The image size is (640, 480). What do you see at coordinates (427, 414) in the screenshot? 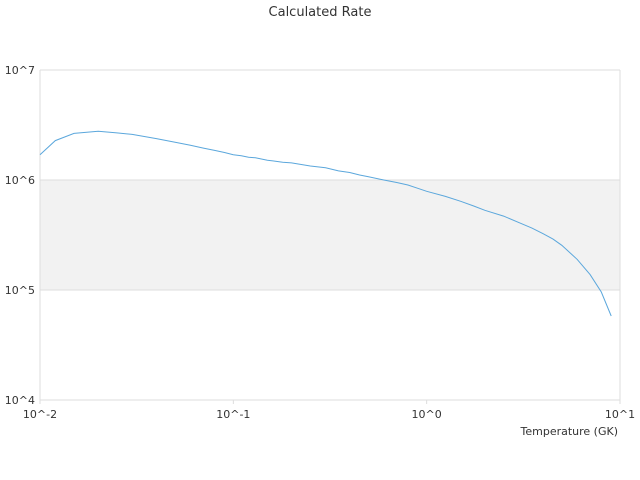
I see `x-tick-label: 10^0` at bounding box center [427, 414].